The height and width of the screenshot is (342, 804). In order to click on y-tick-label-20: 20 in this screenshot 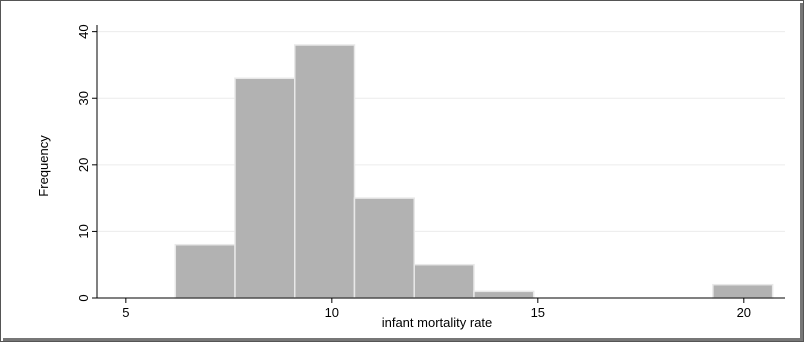, I will do `click(83, 165)`.